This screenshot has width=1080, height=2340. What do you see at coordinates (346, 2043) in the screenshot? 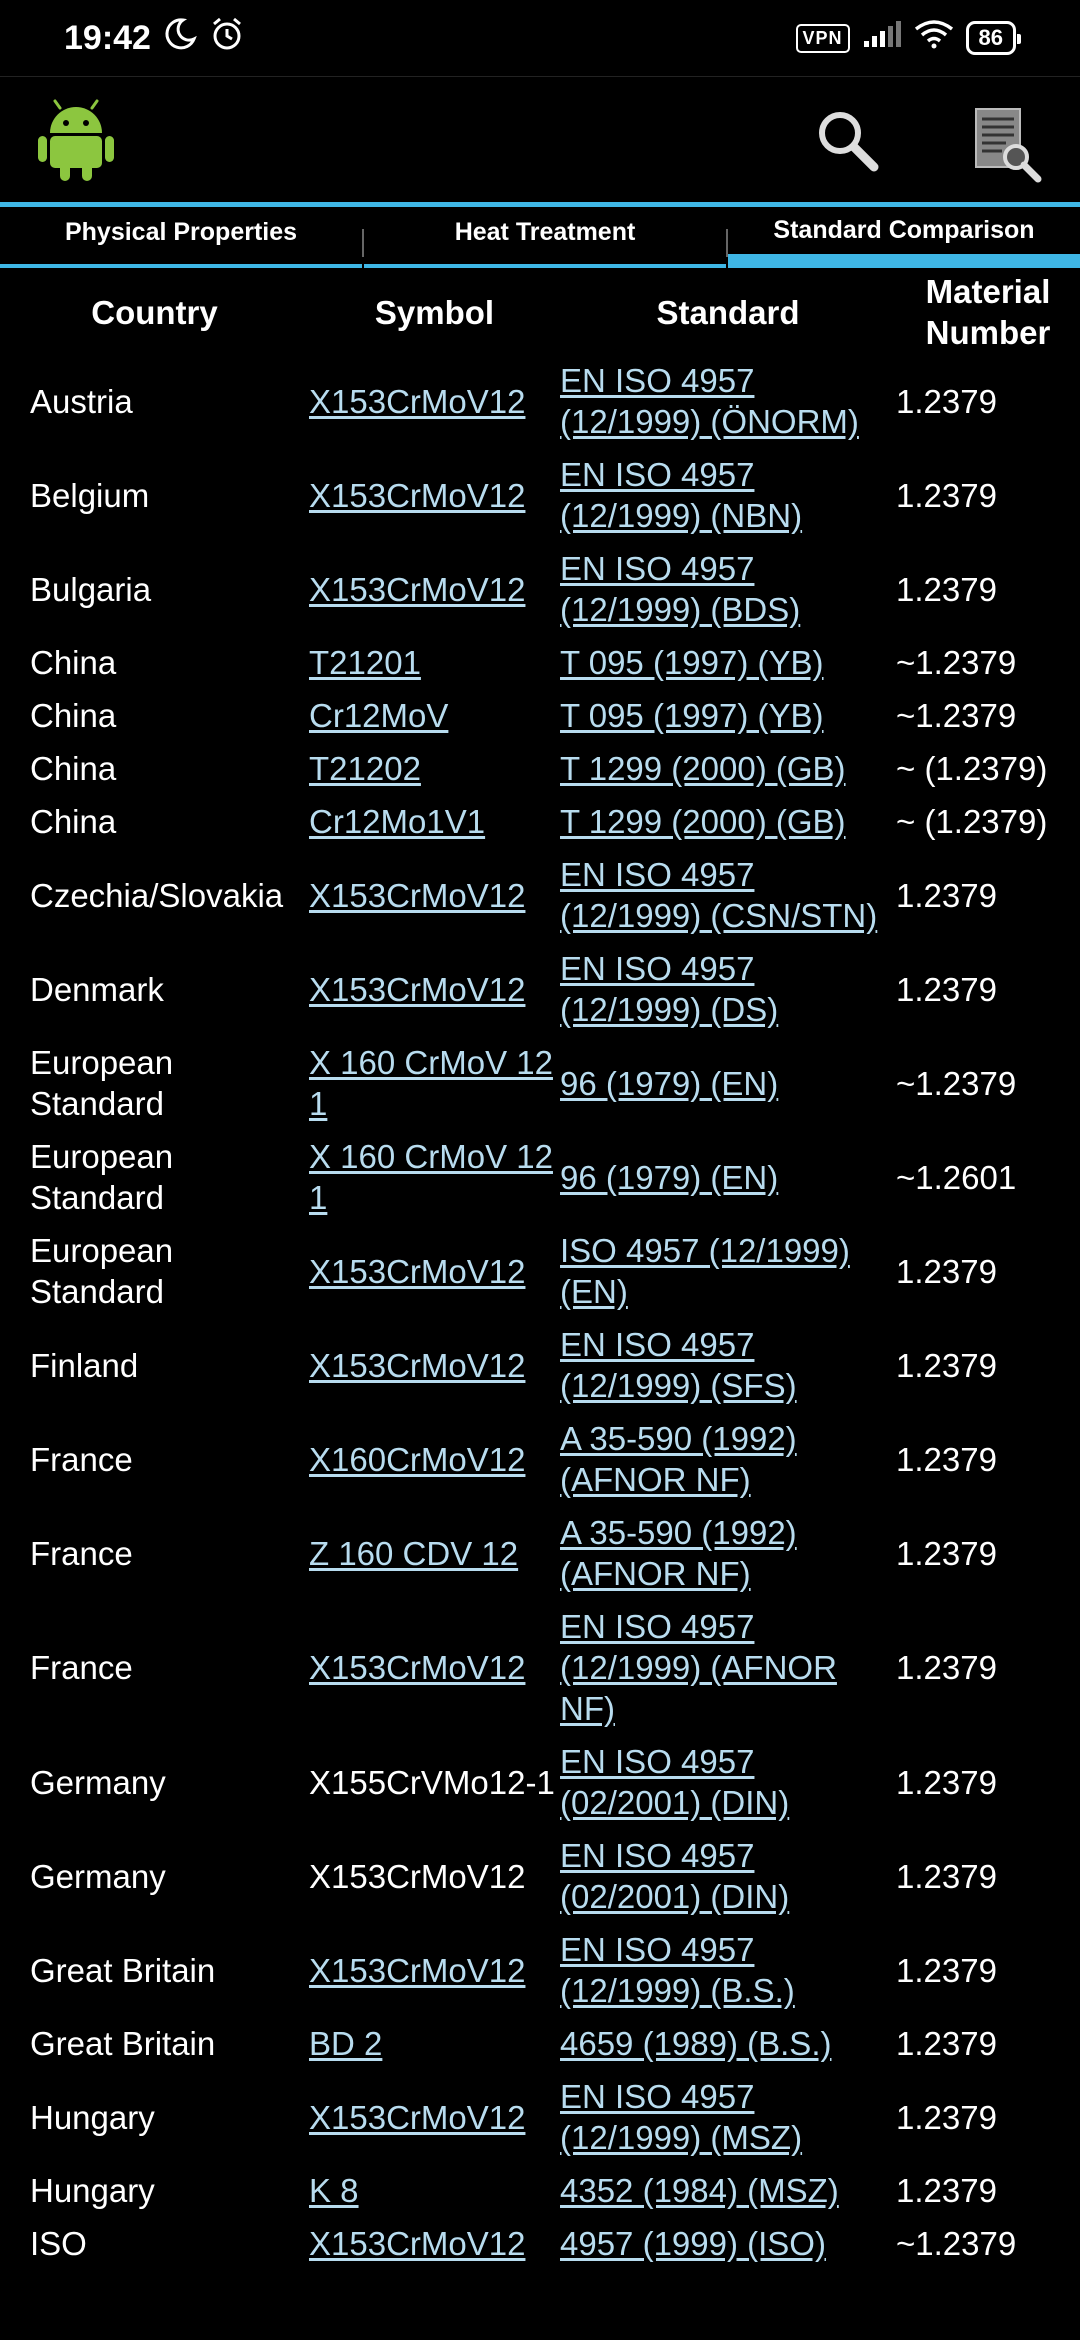
I see `symbol-link: BD 2` at bounding box center [346, 2043].